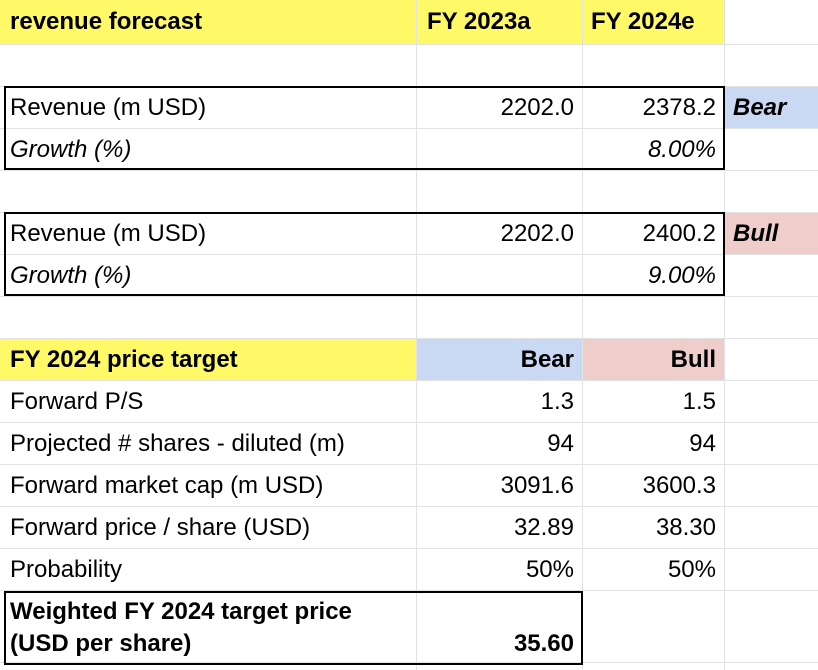  What do you see at coordinates (71, 275) in the screenshot?
I see `bull-growth-label: Growth (%)` at bounding box center [71, 275].